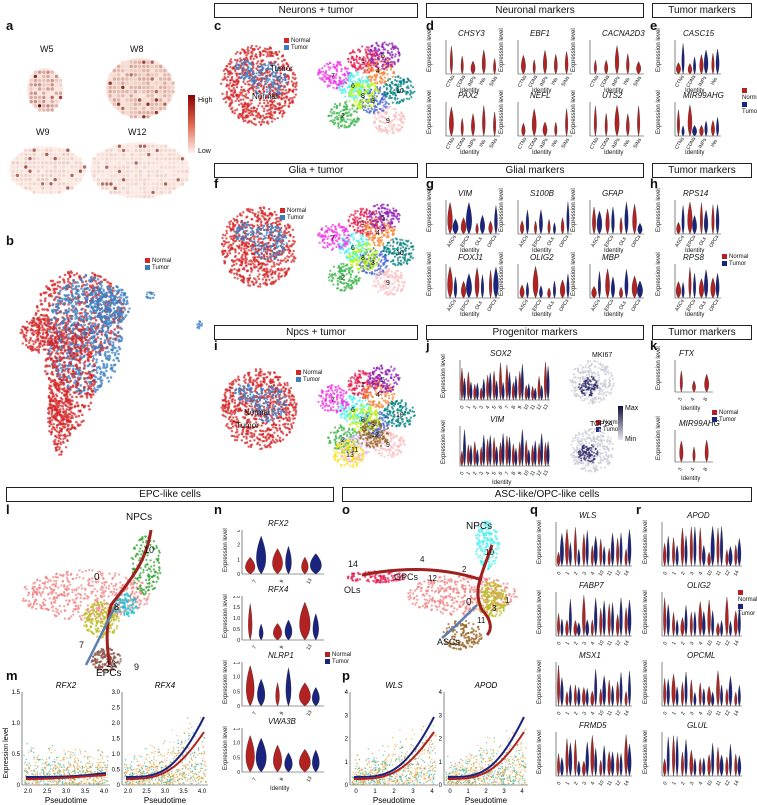  What do you see at coordinates (137, 49) in the screenshot?
I see `sample-label-w8: W8` at bounding box center [137, 49].